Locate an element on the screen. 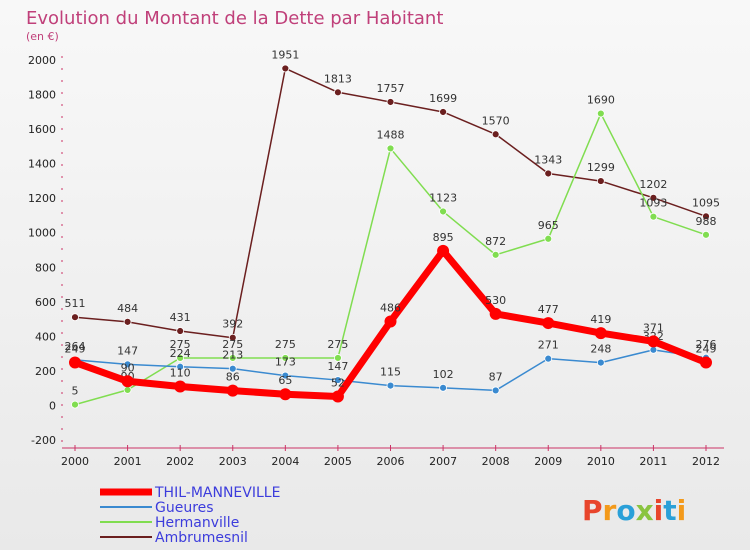 The height and width of the screenshot is (550, 750). data-label: 1343 is located at coordinates (548, 159).